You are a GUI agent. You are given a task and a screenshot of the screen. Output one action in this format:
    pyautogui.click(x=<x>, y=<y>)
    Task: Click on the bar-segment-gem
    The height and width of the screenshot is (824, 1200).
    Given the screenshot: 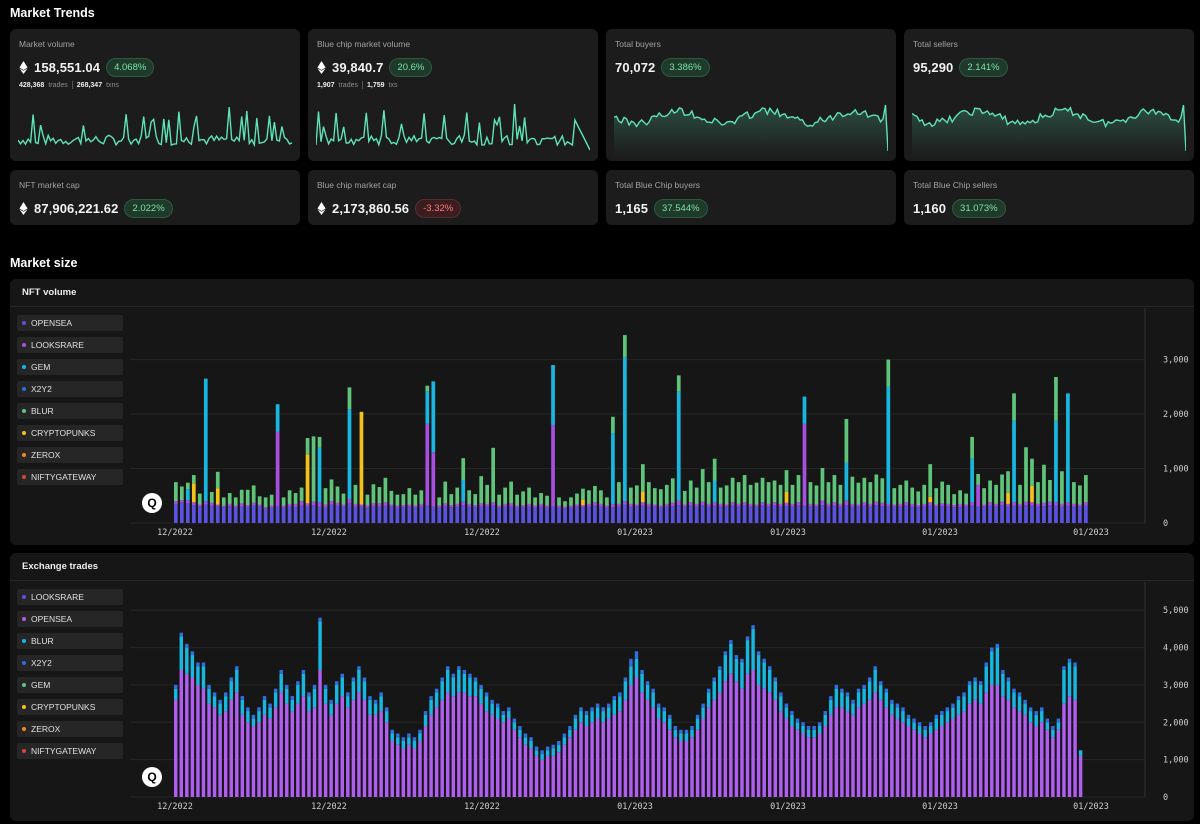 What is the action you would take?
    pyautogui.click(x=205, y=440)
    